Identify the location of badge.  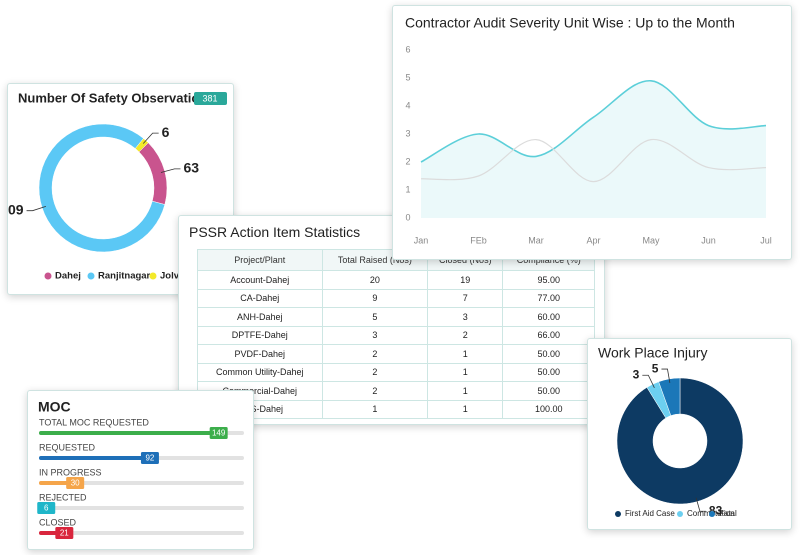
(210, 98).